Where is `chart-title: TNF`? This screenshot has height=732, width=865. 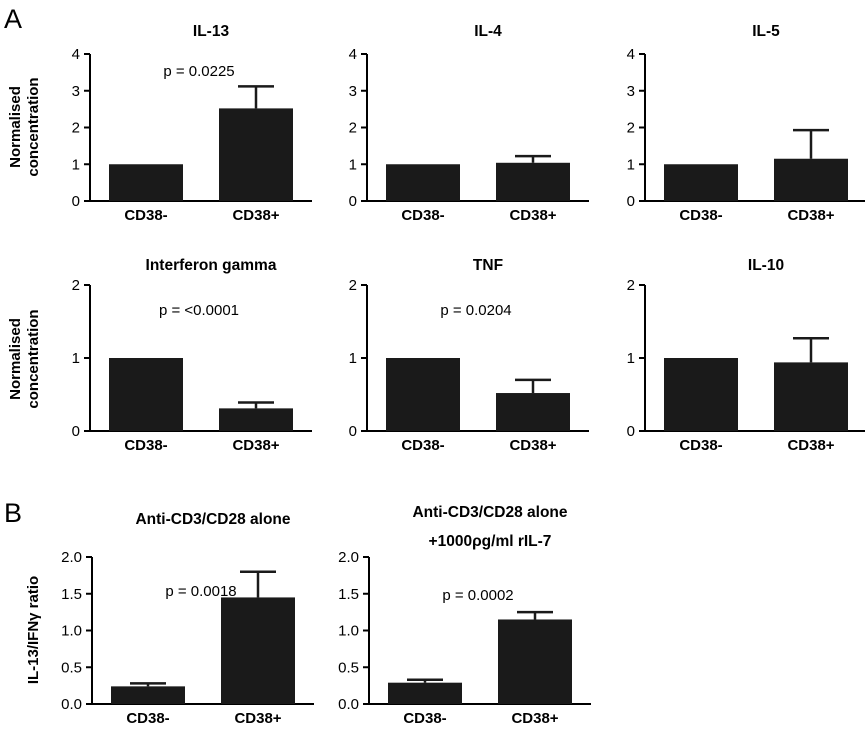 chart-title: TNF is located at coordinates (488, 265).